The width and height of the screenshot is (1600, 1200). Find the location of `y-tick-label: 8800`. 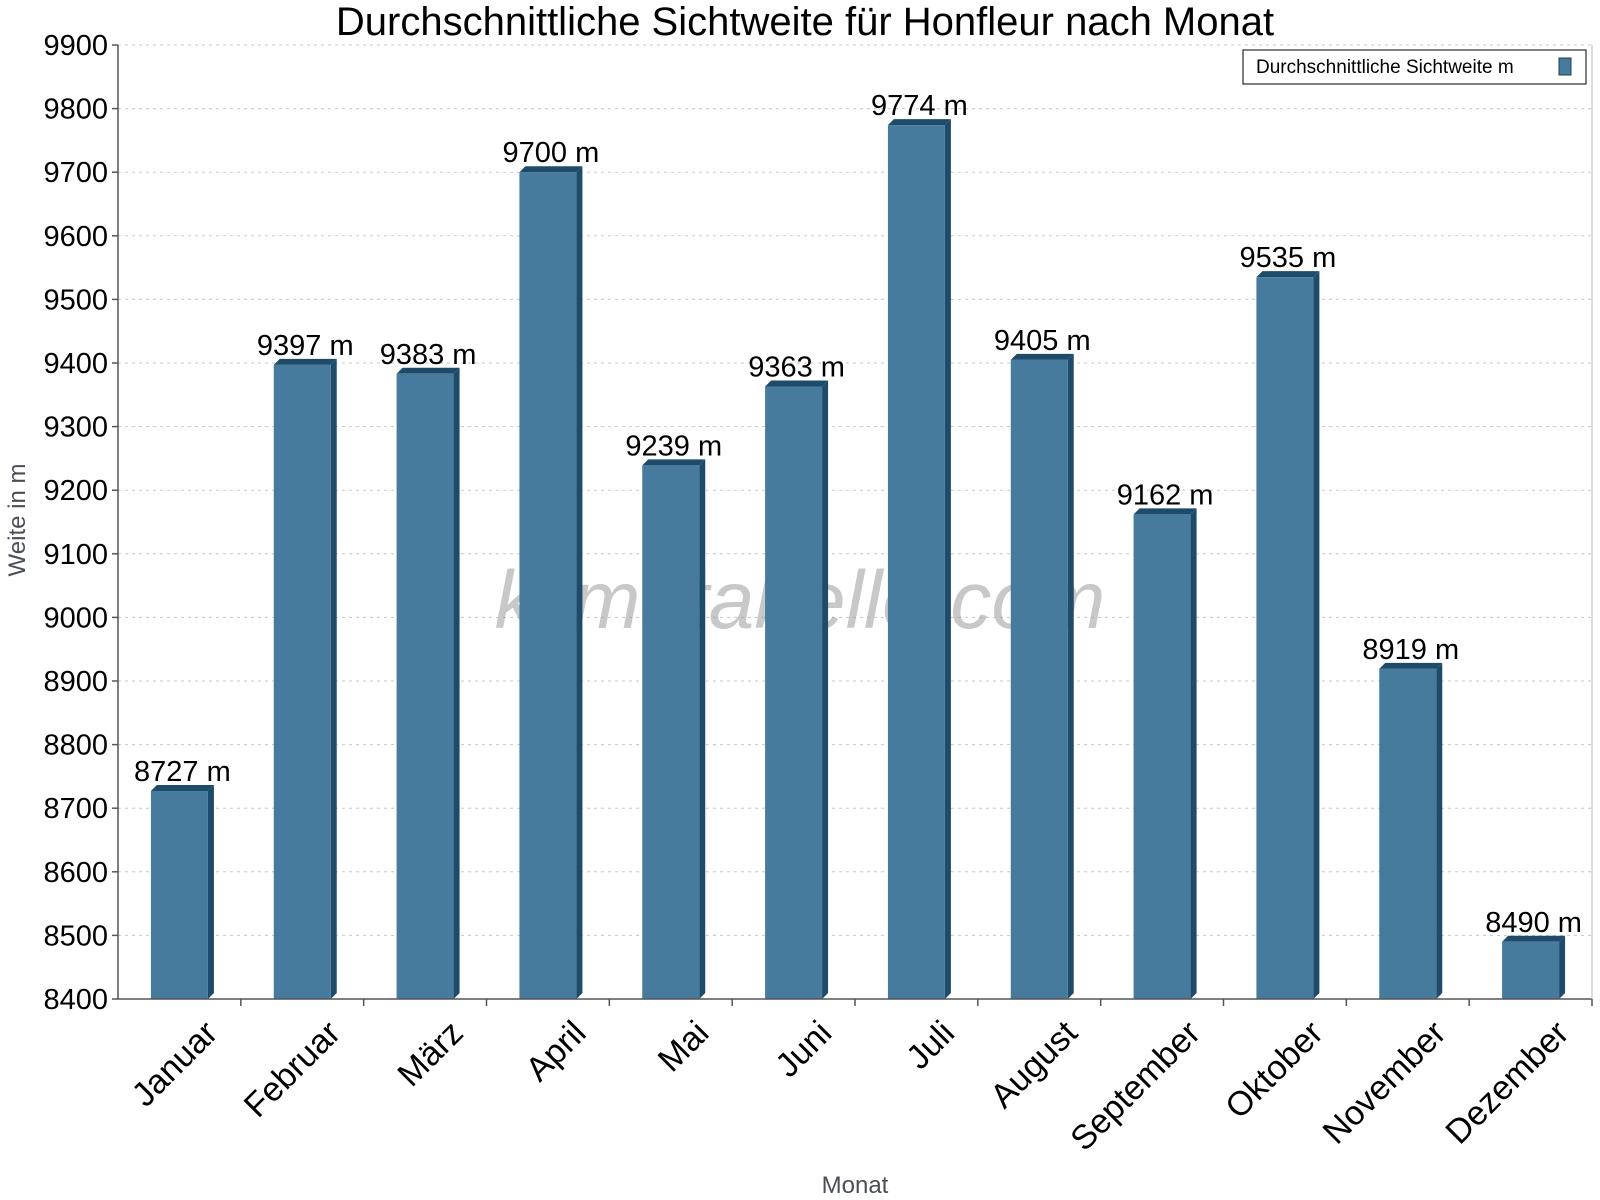

y-tick-label: 8800 is located at coordinates (75, 746).